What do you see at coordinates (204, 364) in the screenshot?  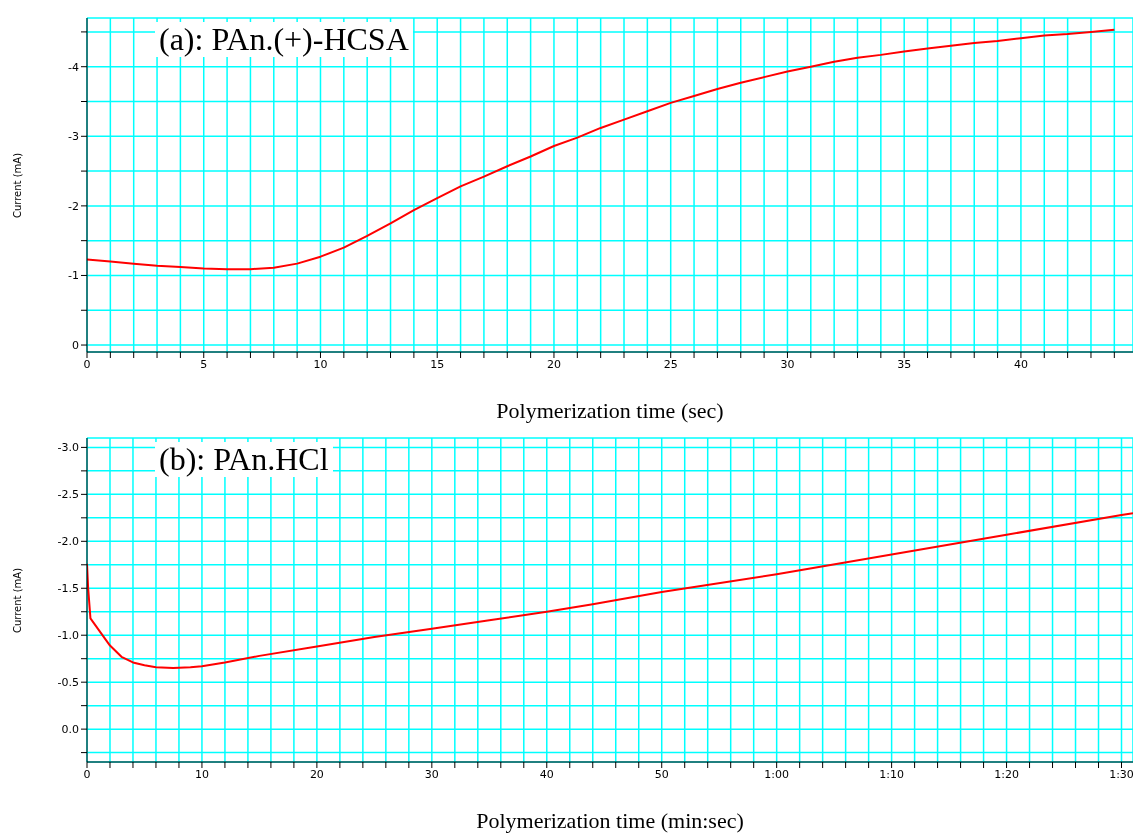 I see `x-tick-label: 5` at bounding box center [204, 364].